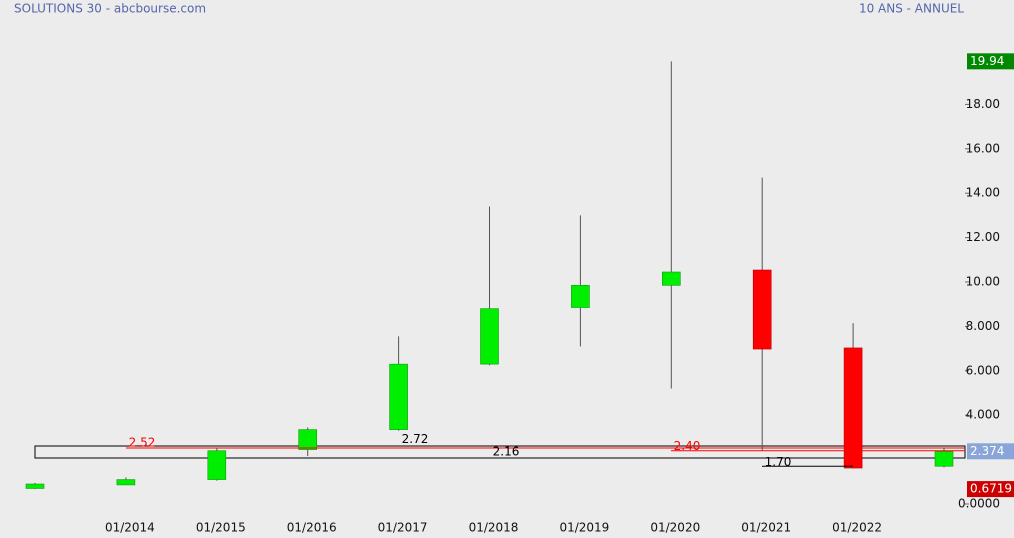 The width and height of the screenshot is (1014, 538). Describe the element at coordinates (983, 148) in the screenshot. I see `y-tick-label: 16.00` at that location.